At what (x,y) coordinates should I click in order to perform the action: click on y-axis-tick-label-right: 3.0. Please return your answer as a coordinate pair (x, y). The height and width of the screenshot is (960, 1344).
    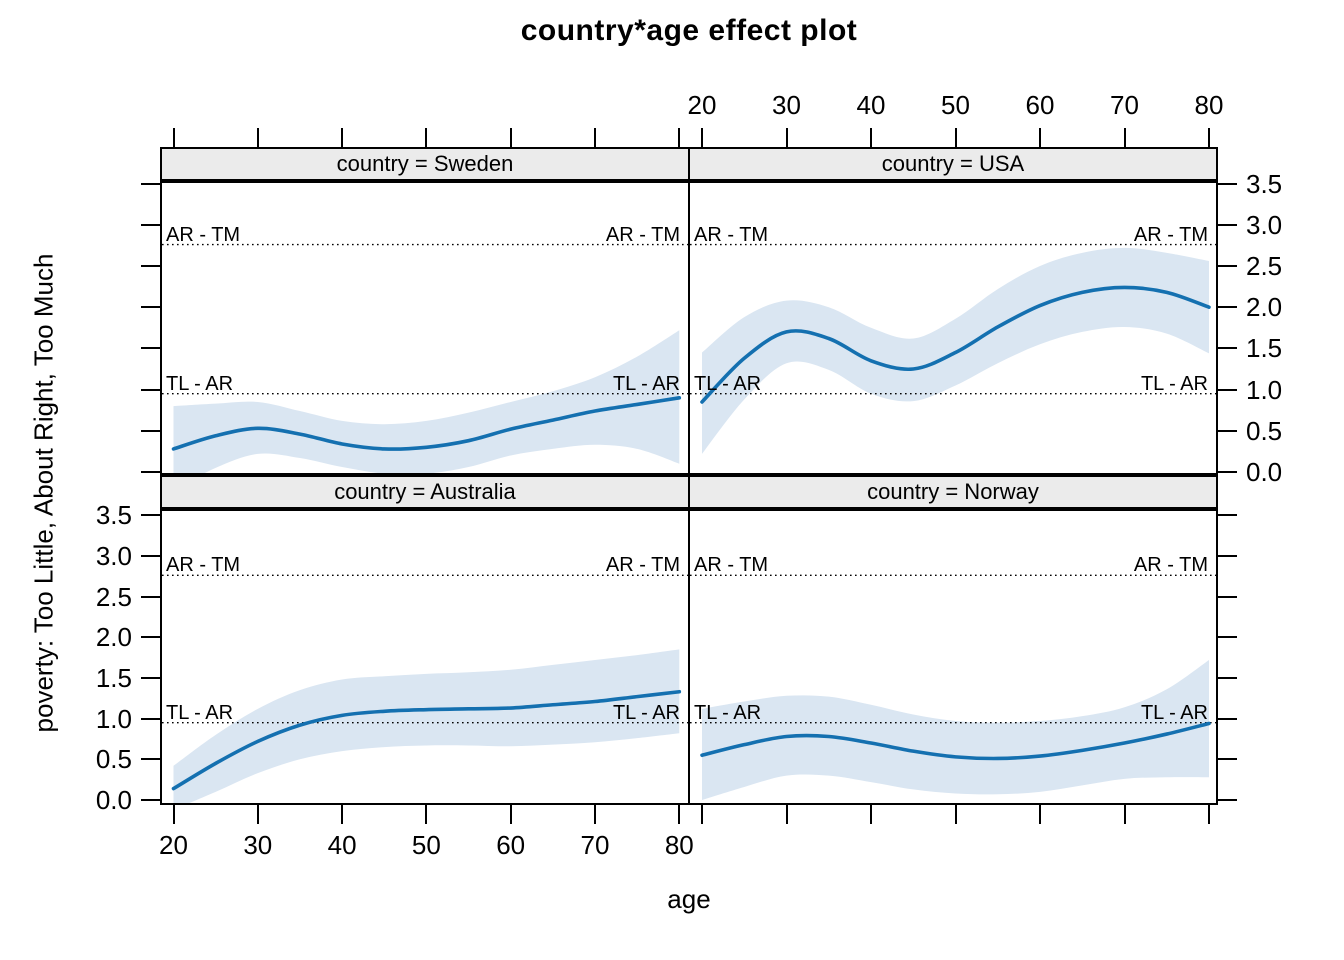
    Looking at the image, I should click on (1264, 224).